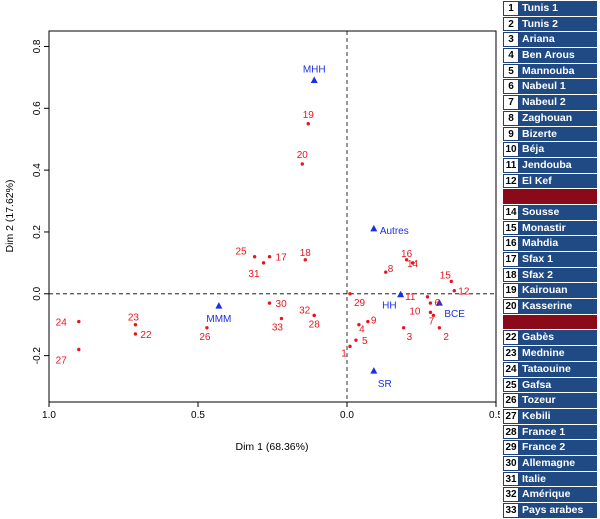 The image size is (600, 519). Describe the element at coordinates (511, 369) in the screenshot. I see `legend-number: 24` at that location.